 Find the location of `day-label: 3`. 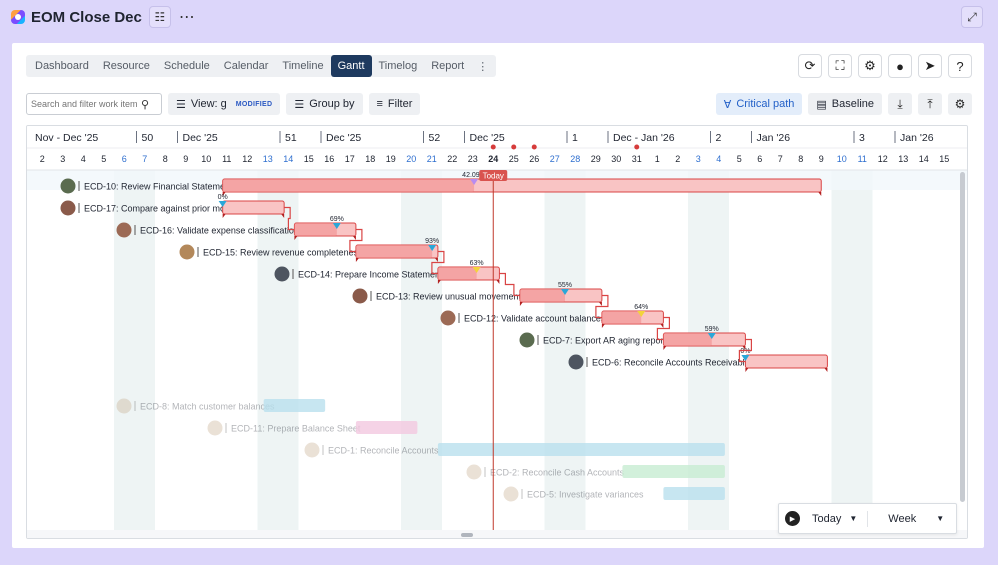

day-label: 3 is located at coordinates (698, 159).